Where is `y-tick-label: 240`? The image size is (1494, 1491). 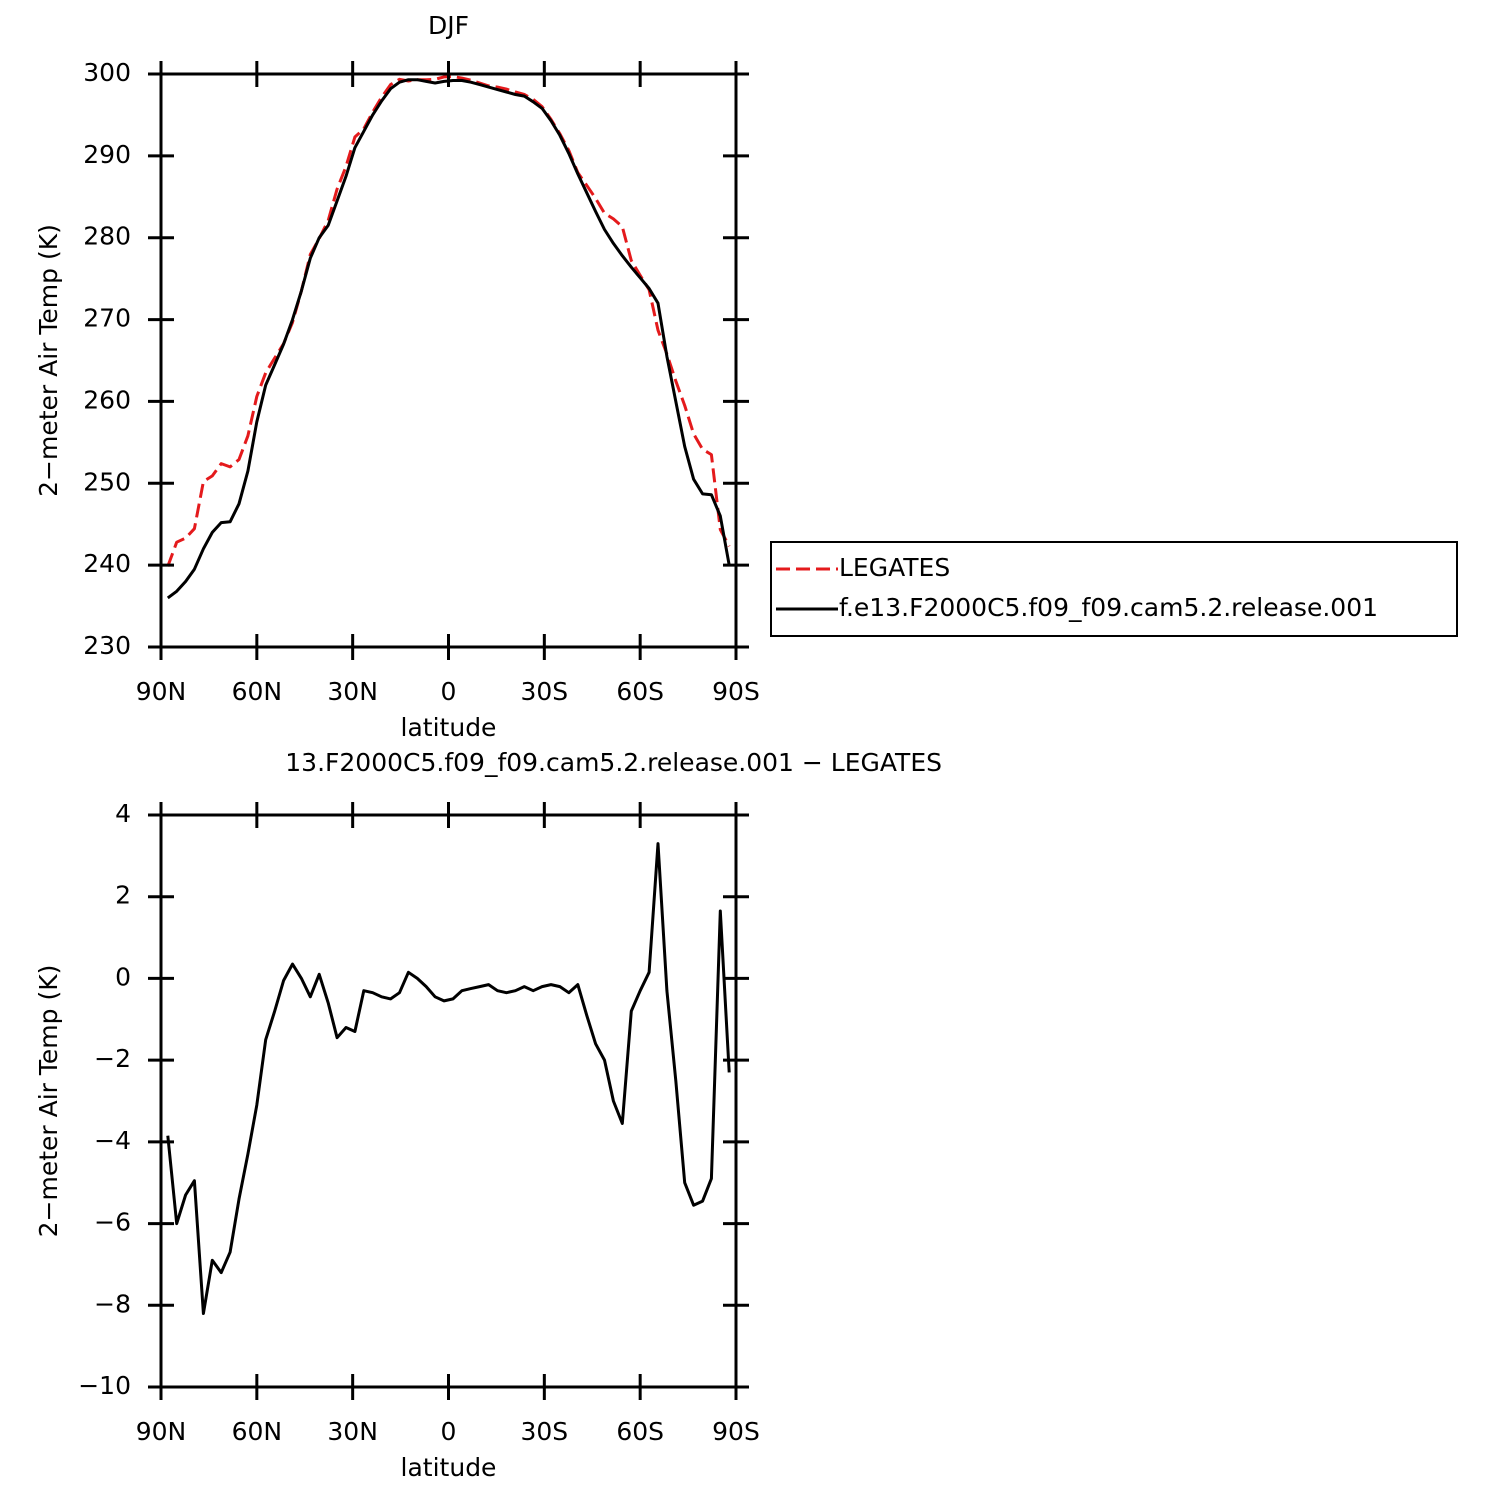
y-tick-label: 240 is located at coordinates (107, 563).